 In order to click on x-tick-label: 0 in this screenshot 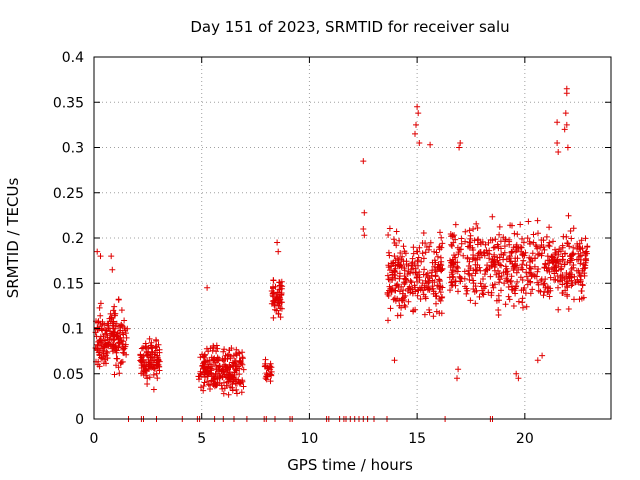, I will do `click(94, 439)`.